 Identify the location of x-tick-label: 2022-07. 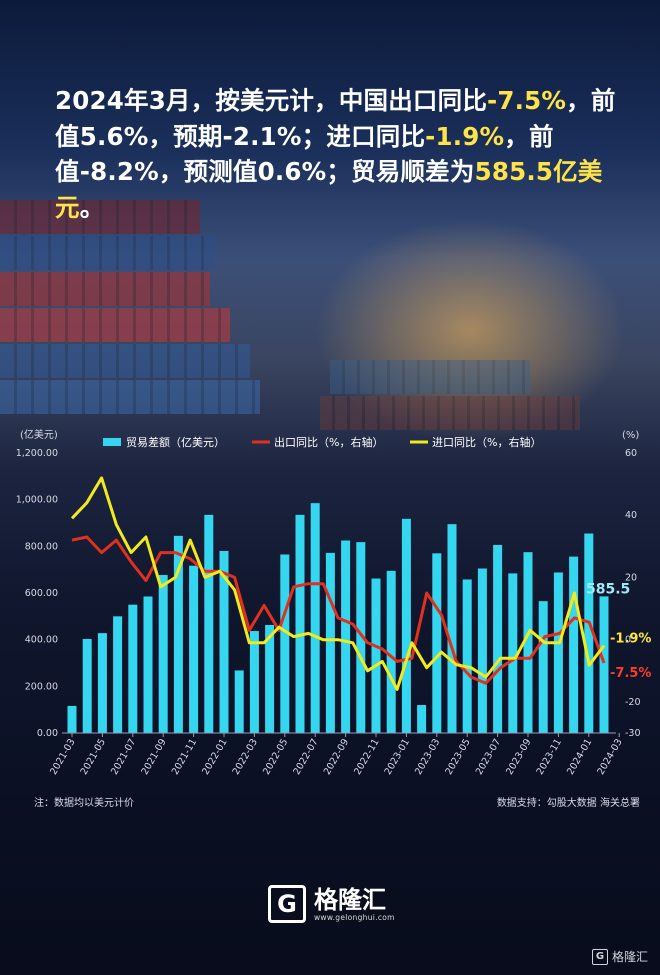
(305, 757).